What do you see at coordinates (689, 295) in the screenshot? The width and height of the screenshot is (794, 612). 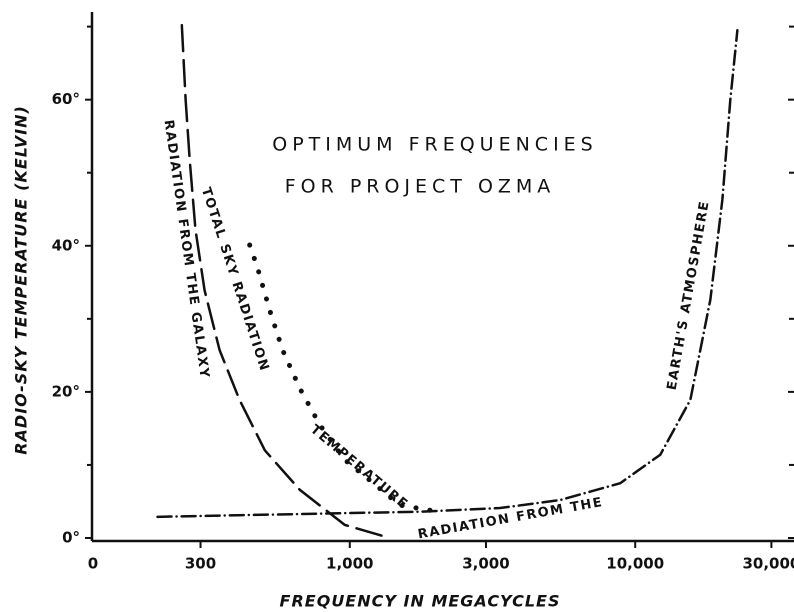 I see `annotation: EARTH'S ATMOSPHERE` at bounding box center [689, 295].